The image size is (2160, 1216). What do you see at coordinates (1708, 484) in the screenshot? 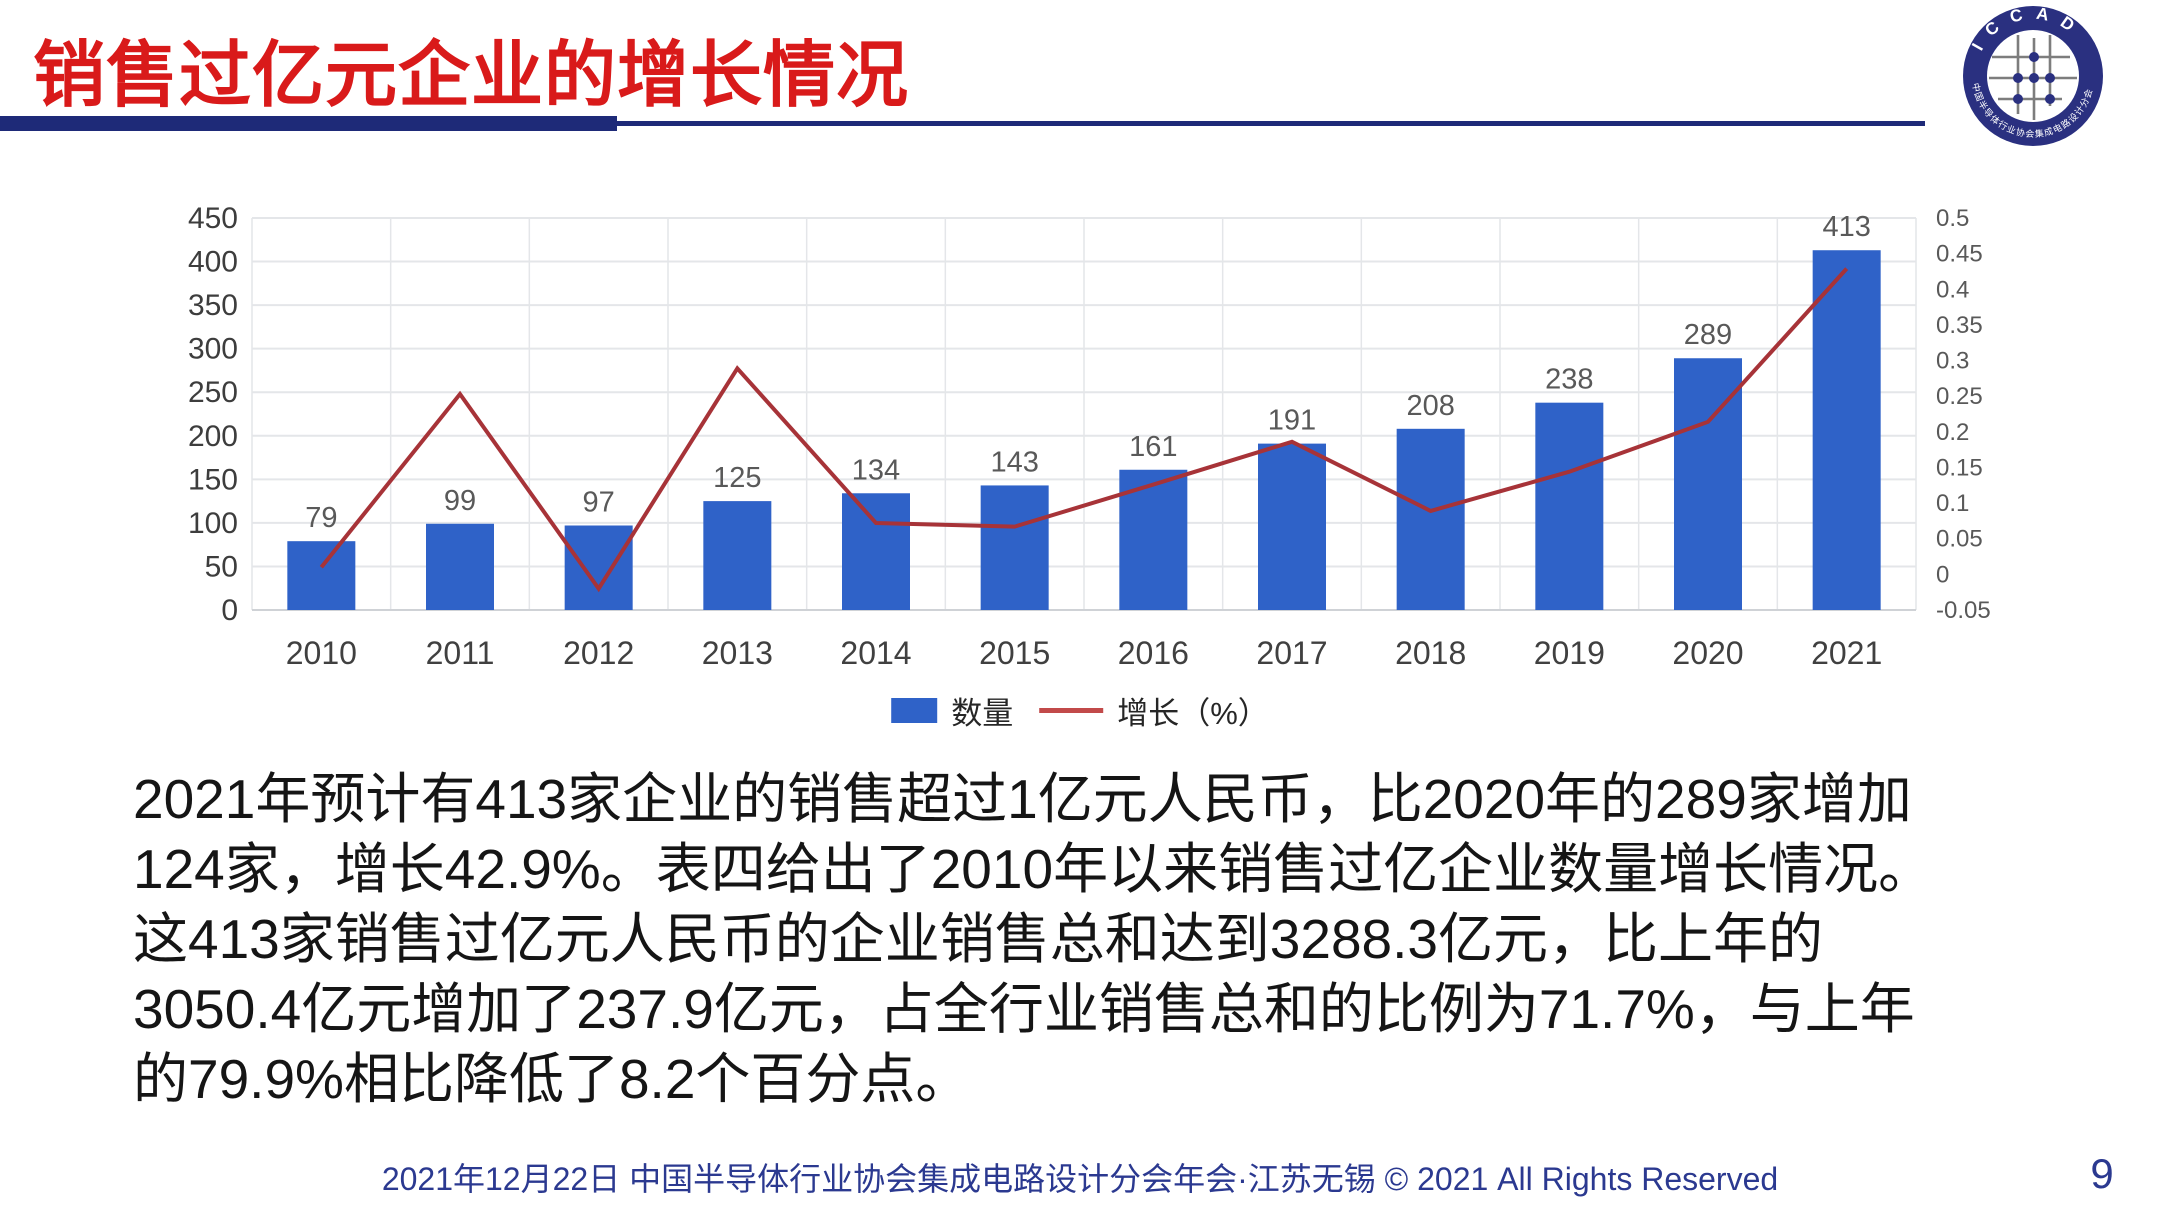
I see `bar-2020` at bounding box center [1708, 484].